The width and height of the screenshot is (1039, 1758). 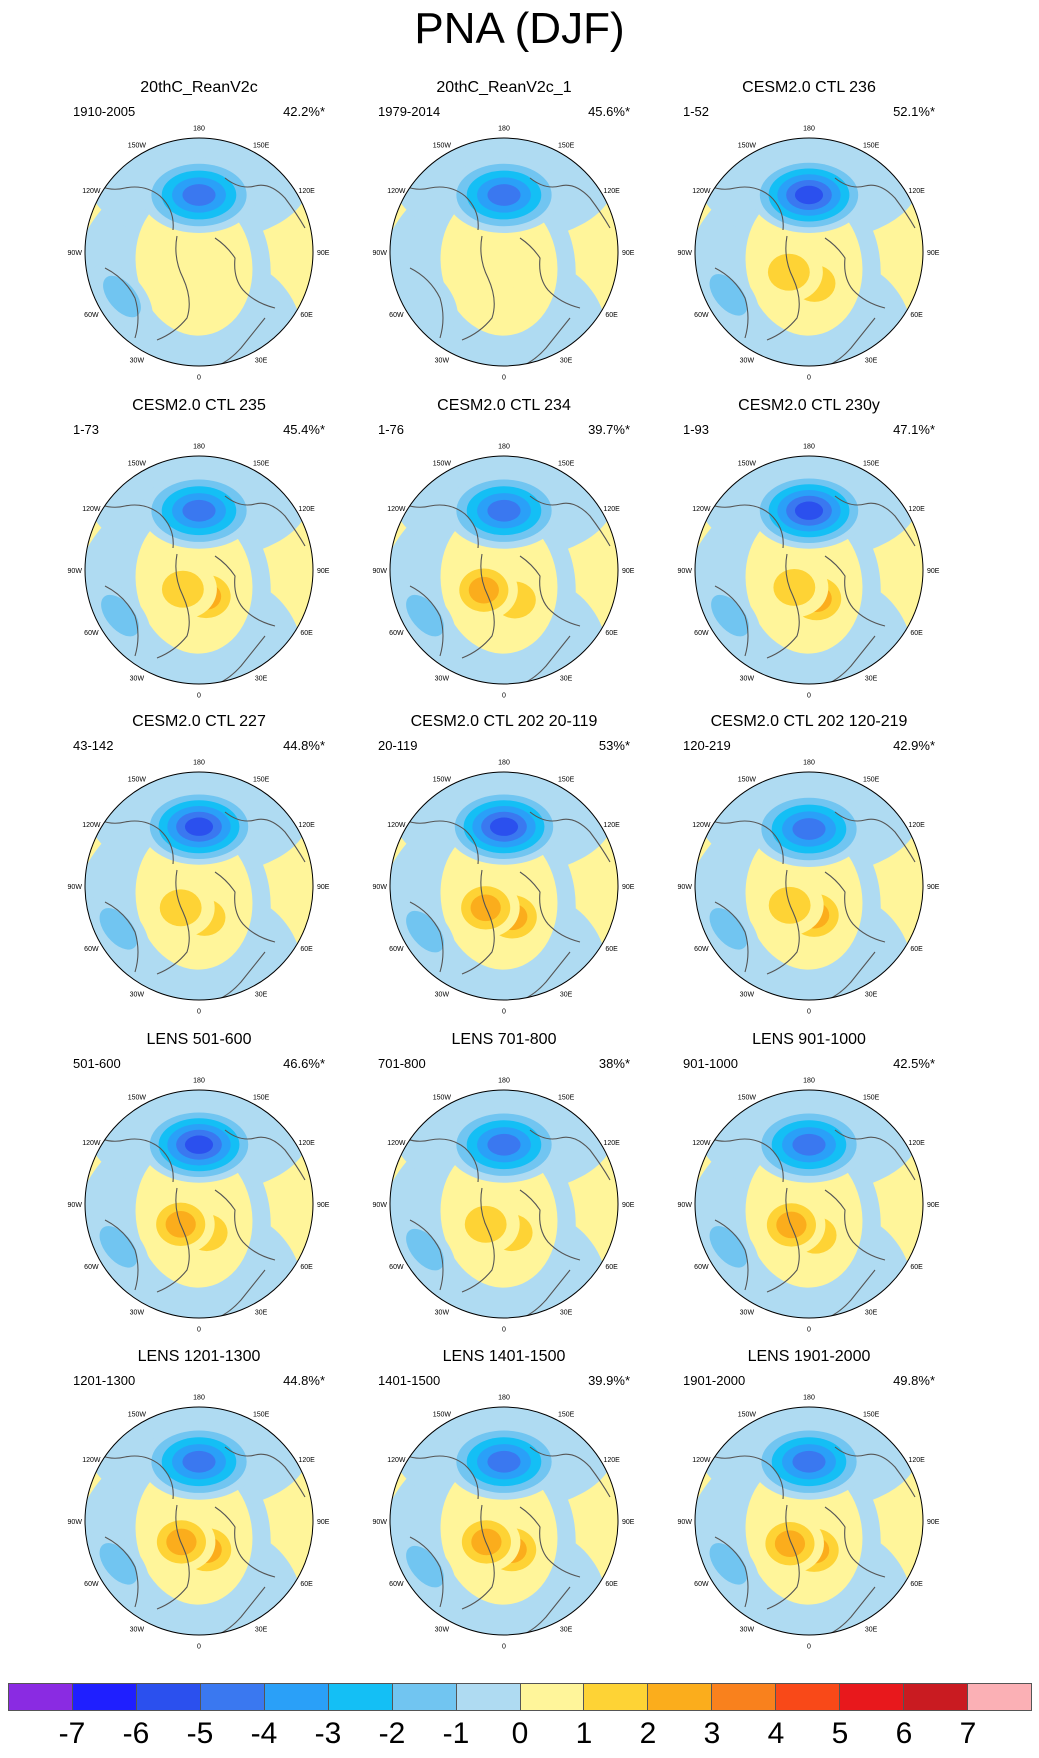 I want to click on panel-title: CESM2.0 CTL 235, so click(x=199, y=405).